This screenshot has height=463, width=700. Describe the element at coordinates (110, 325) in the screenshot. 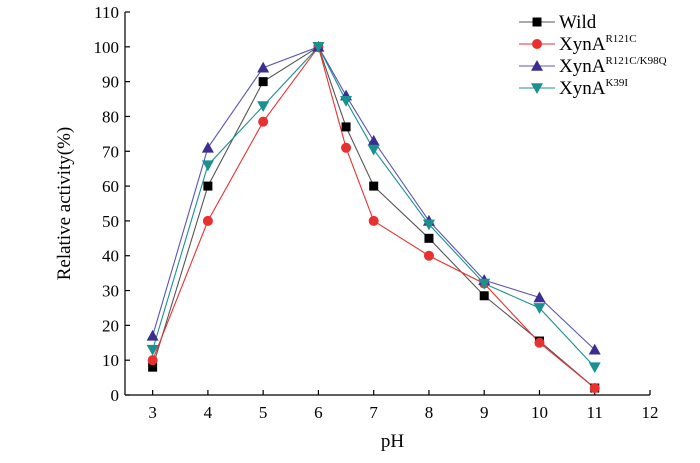

I see `y-tick-label: 20` at that location.